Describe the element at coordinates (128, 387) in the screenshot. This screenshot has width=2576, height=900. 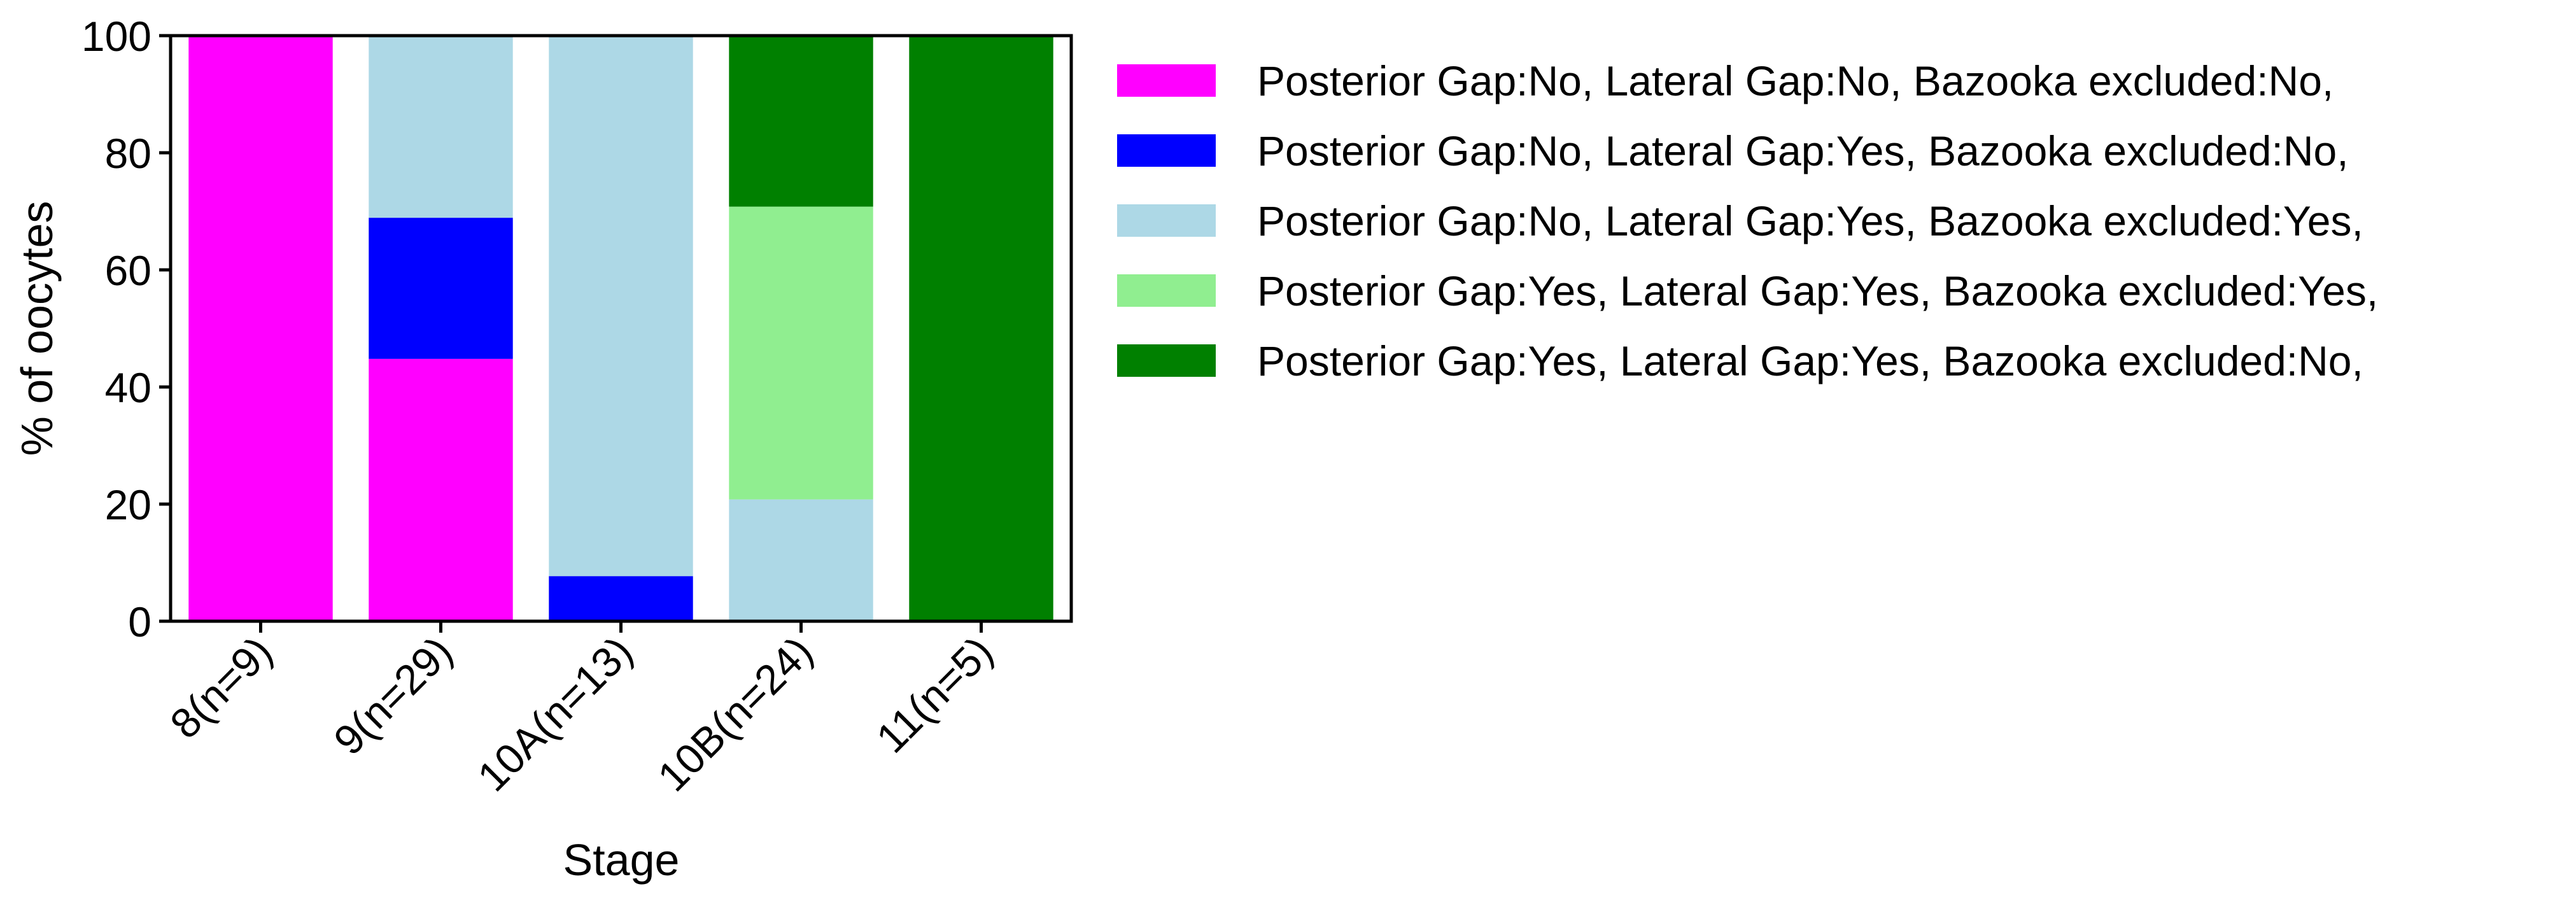
I see `y-tick-label: 40` at that location.